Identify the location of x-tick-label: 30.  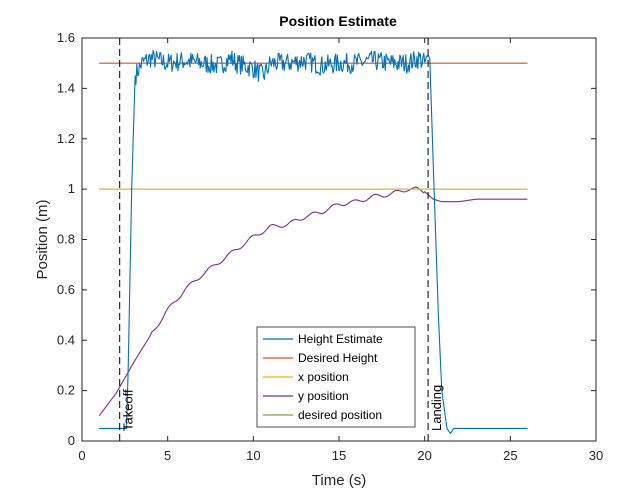
(596, 455).